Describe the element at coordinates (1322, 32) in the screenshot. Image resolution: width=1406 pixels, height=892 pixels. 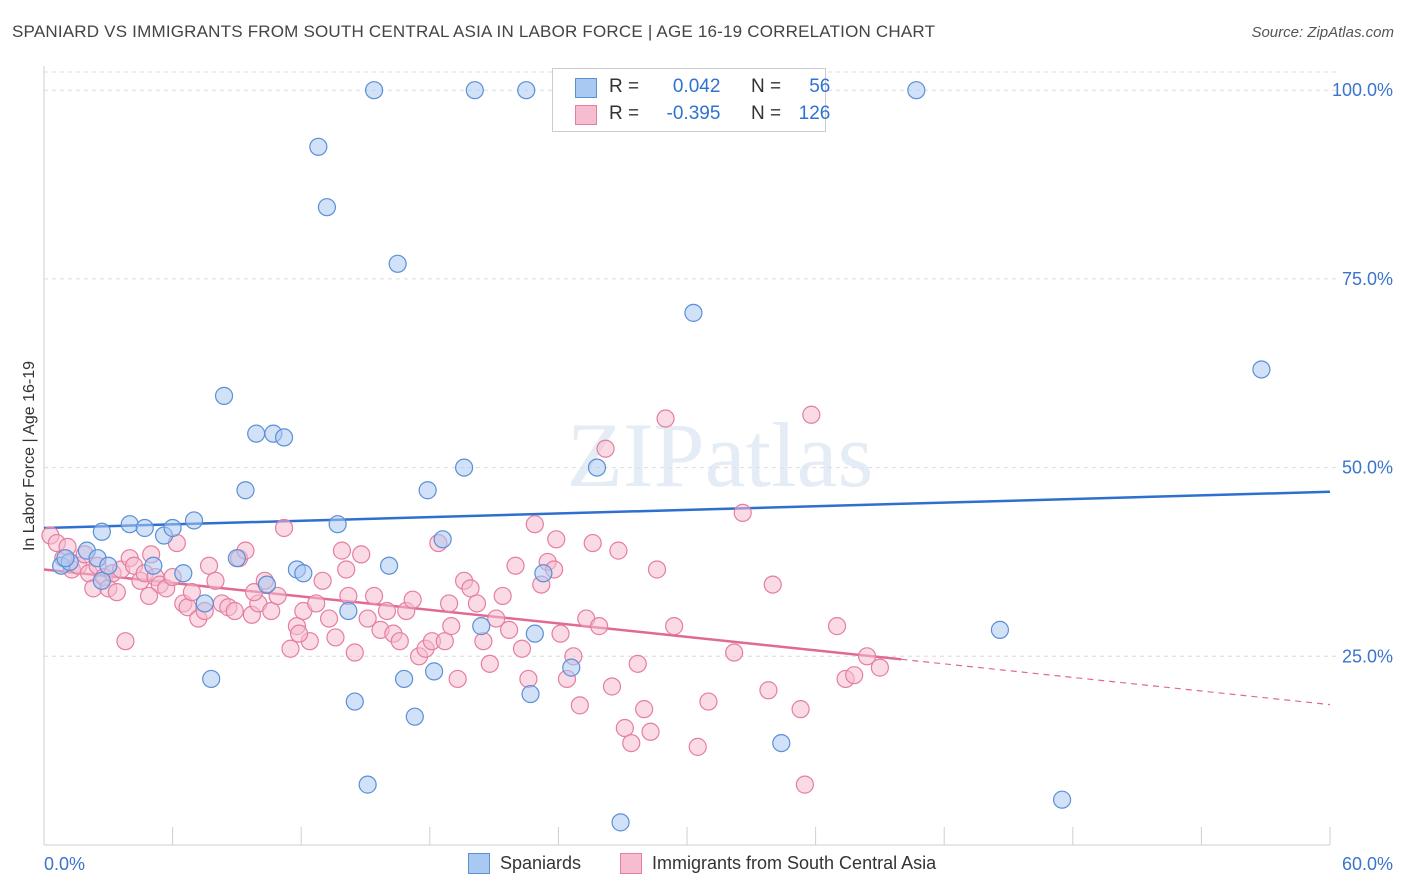
I see `source-label: Source: ZipAtlas.com` at that location.